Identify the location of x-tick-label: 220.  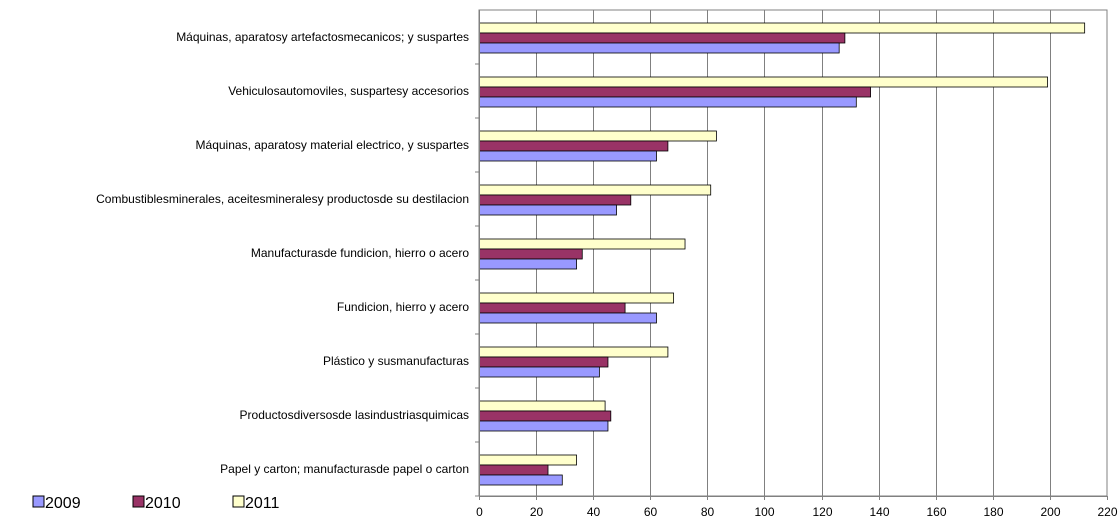
(1107, 512).